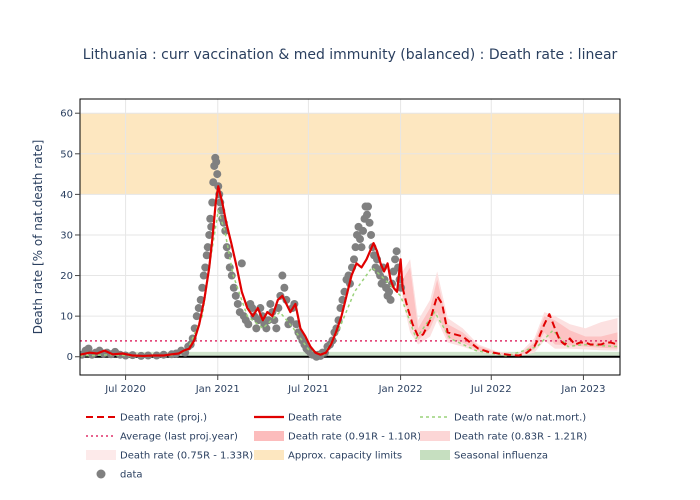 The height and width of the screenshot is (500, 700). I want to click on legend-label: Seasonal influenza, so click(501, 456).